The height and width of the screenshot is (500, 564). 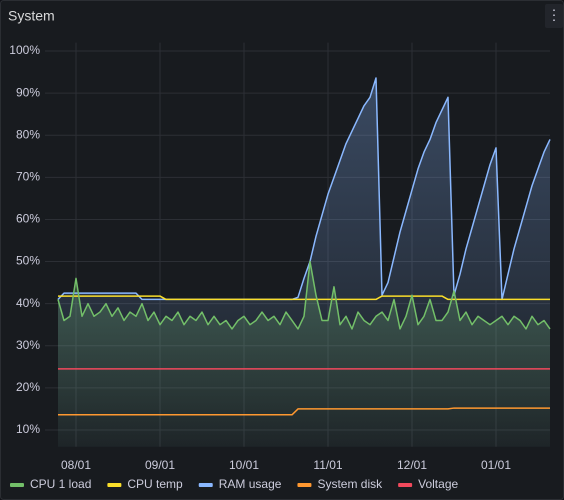 What do you see at coordinates (28, 219) in the screenshot?
I see `y-tick-label: 60%` at bounding box center [28, 219].